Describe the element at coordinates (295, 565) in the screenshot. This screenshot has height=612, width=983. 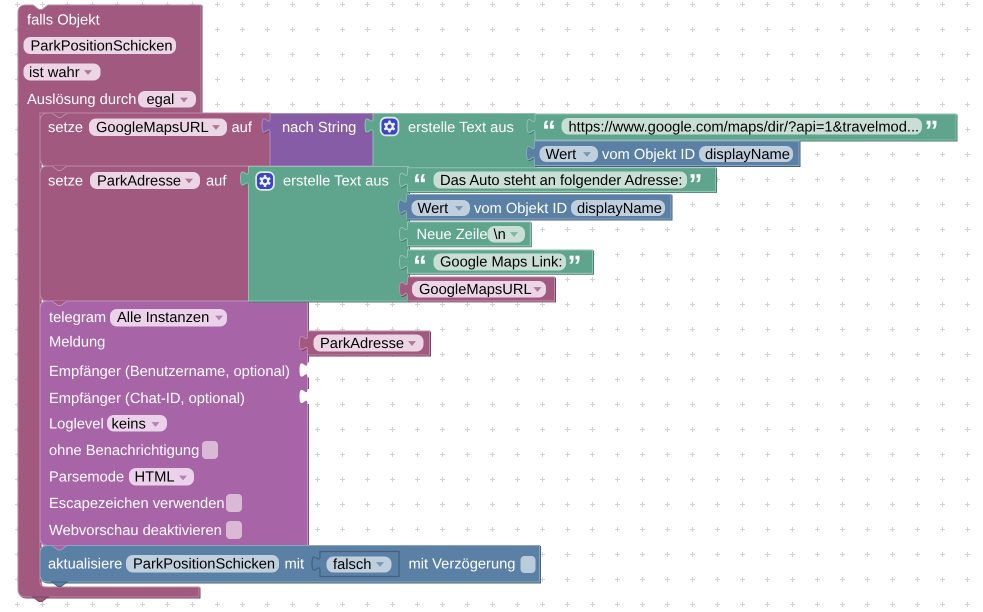
I see `svg-text: mit` at that location.